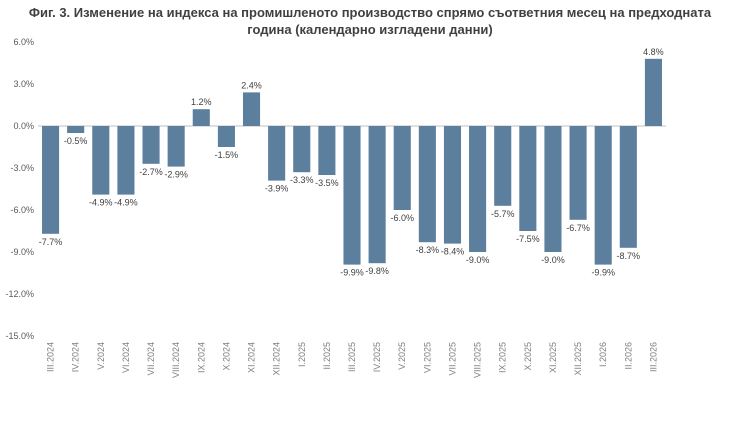 Image resolution: width=740 pixels, height=427 pixels. Describe the element at coordinates (427, 357) in the screenshot. I see `x-tick-label: VI.2025` at that location.